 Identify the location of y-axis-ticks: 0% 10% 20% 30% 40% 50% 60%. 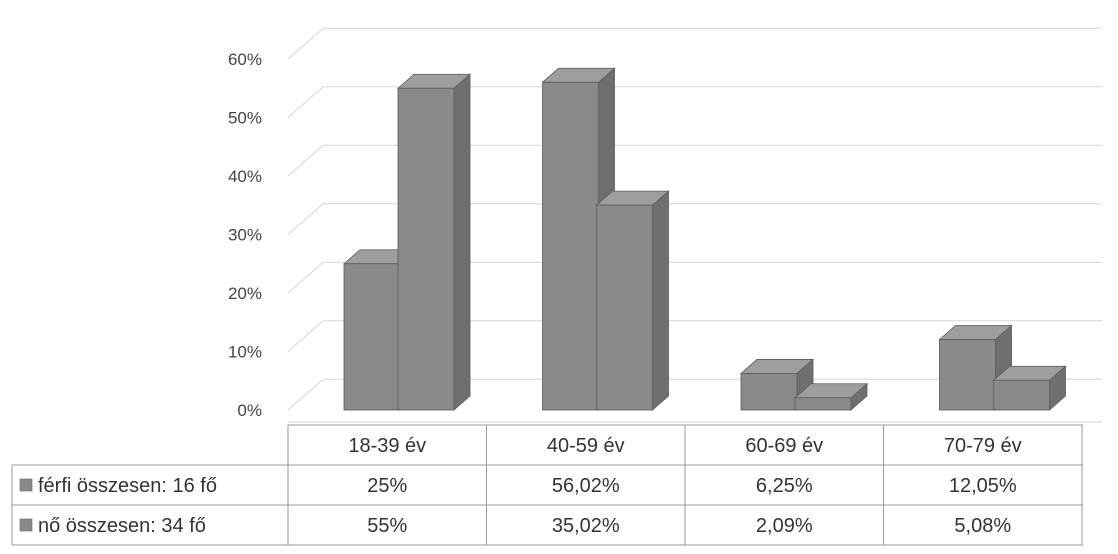
(245, 235).